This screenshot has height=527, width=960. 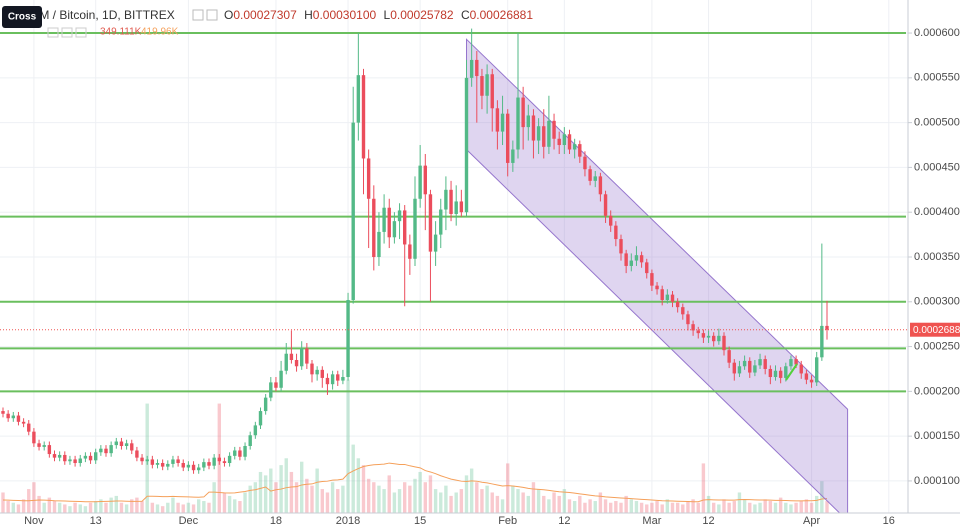 I want to click on last-price-box, so click(x=935, y=329).